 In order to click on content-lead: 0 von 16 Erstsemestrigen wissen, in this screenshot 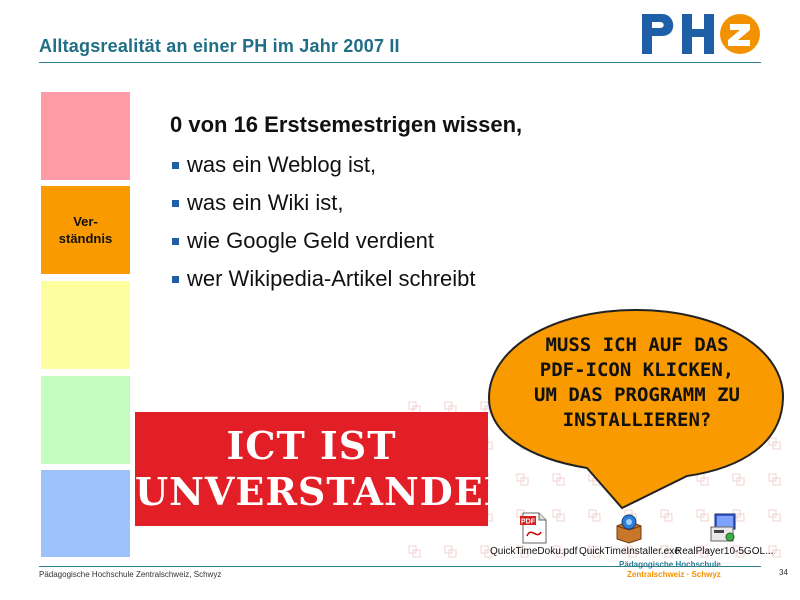, I will do `click(346, 124)`.